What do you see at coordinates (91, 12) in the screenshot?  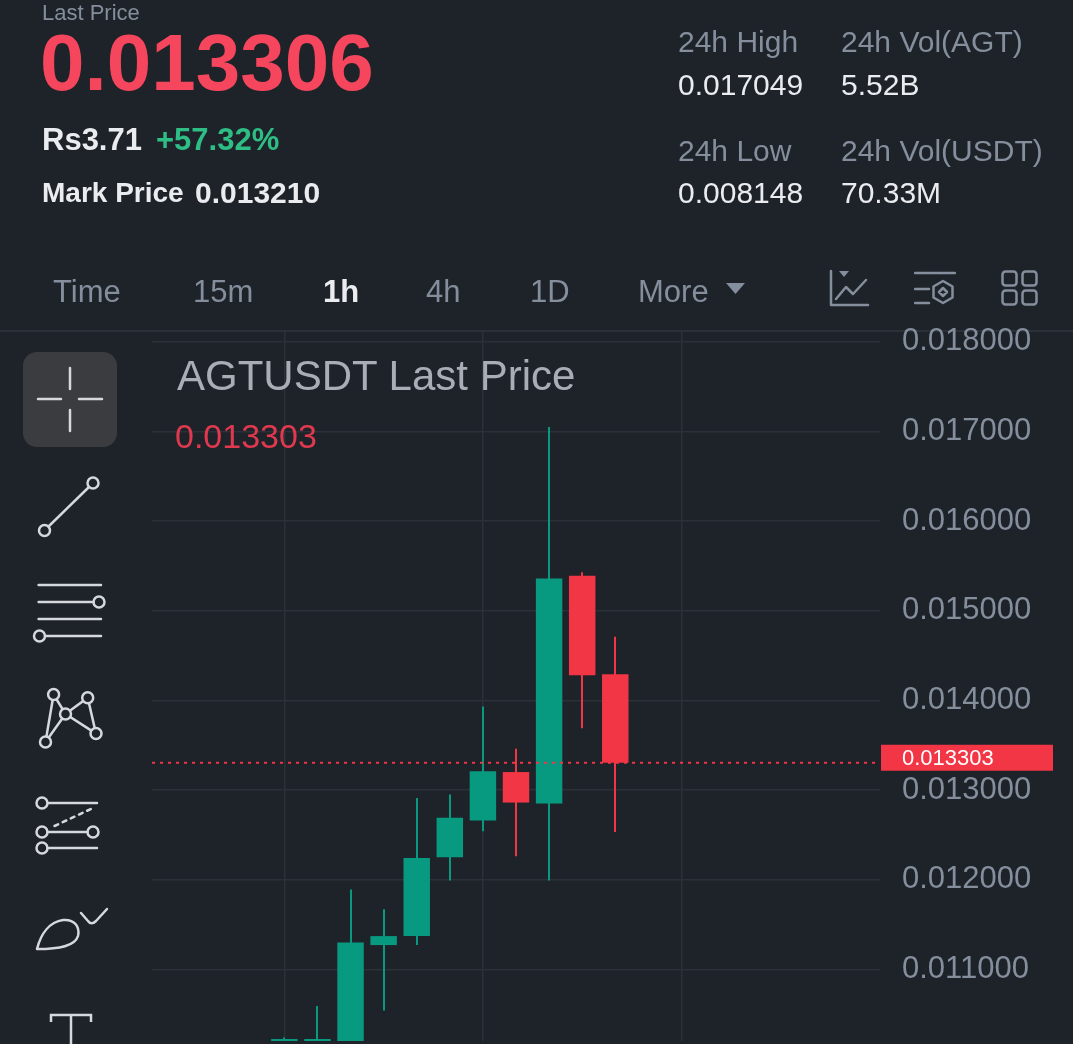 I see `text: Last Price` at bounding box center [91, 12].